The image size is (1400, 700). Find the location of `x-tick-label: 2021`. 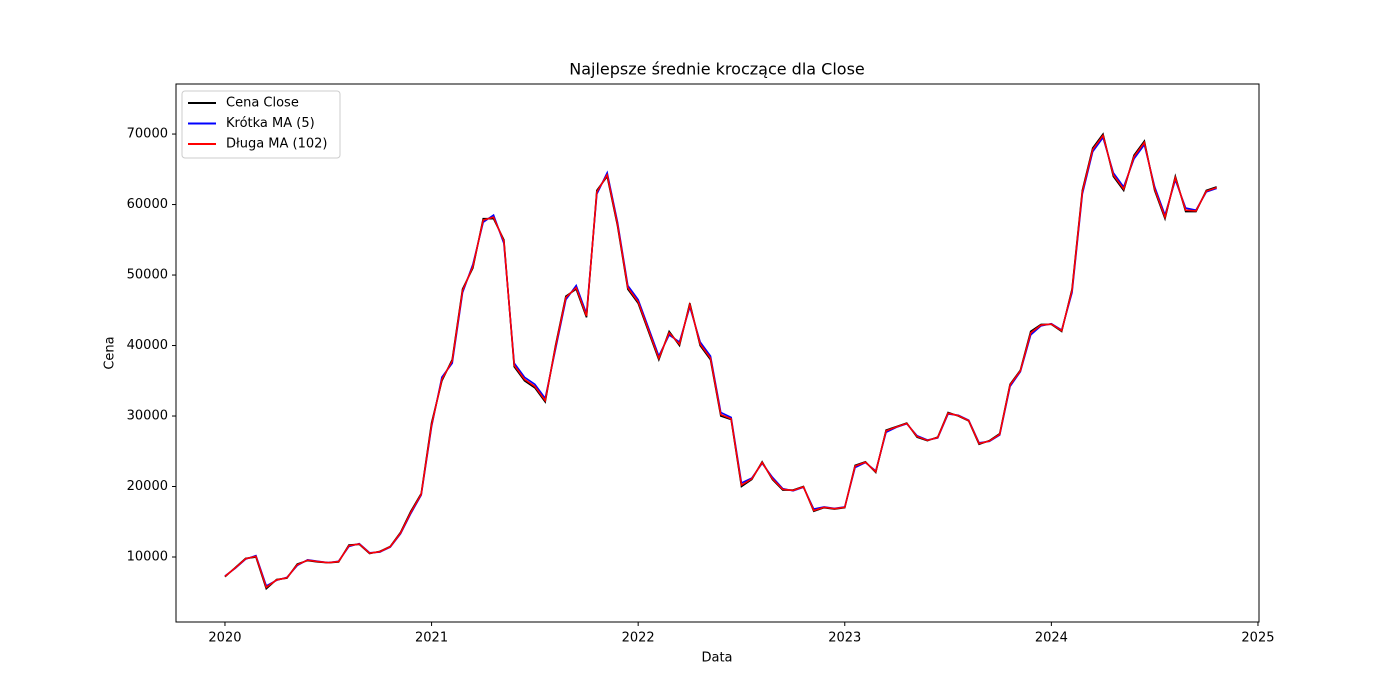

x-tick-label: 2021 is located at coordinates (431, 638).